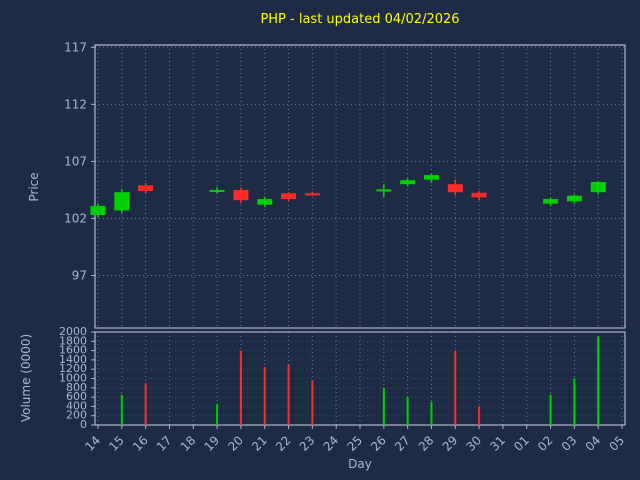 This screenshot has height=480, width=640. Describe the element at coordinates (360, 464) in the screenshot. I see `x-axis-label: Day` at that location.